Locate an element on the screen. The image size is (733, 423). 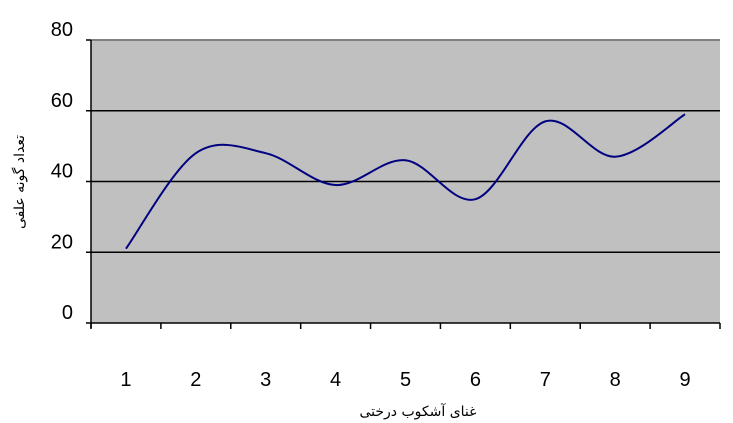
y-axis-title: تعداد گونه علفی is located at coordinates (19, 182).